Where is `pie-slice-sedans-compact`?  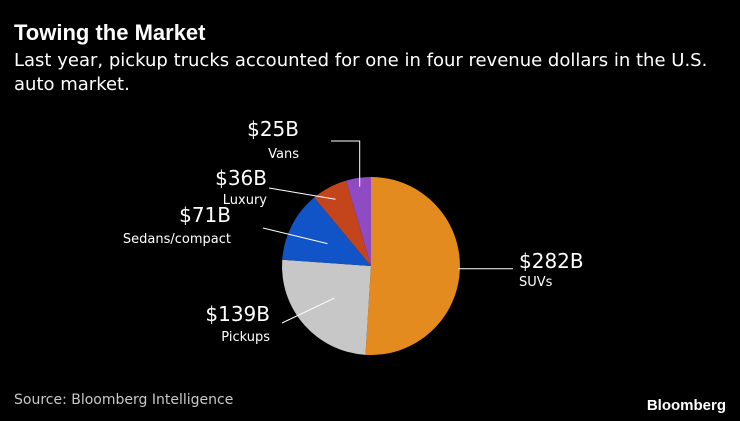
pie-slice-sedans-compact is located at coordinates (326, 231).